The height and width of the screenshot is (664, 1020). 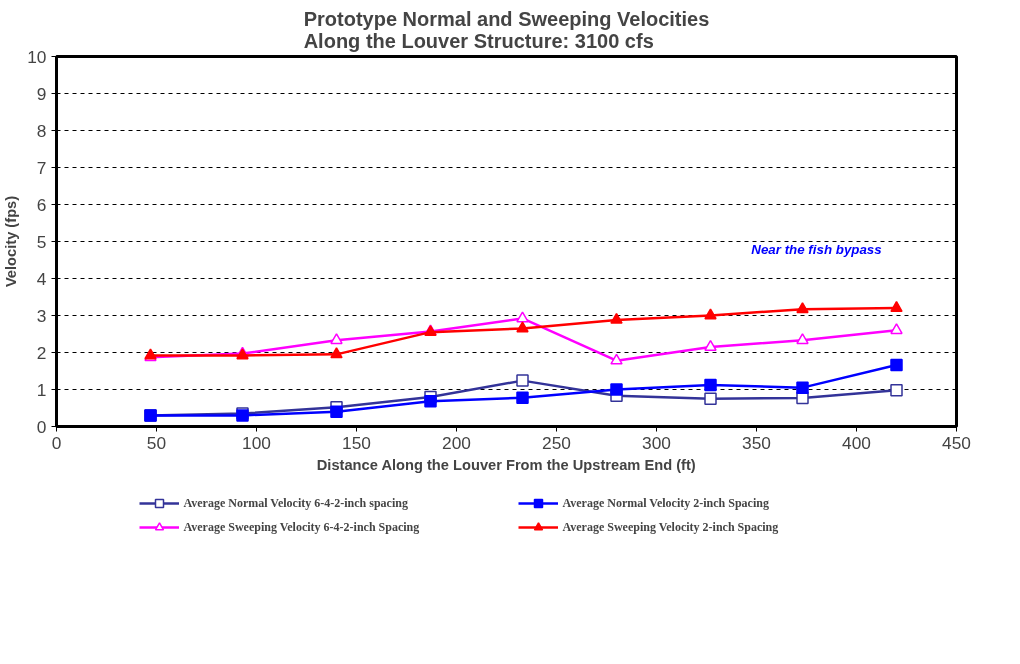 I want to click on legend-label: Average Normal Velocity 2-inch Spacing, so click(x=666, y=503).